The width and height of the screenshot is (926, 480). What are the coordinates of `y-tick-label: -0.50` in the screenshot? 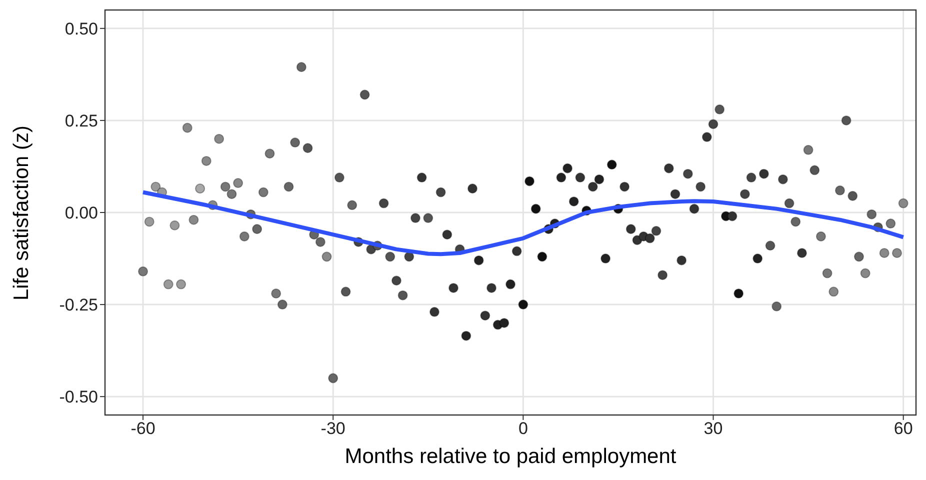 It's located at (78, 397).